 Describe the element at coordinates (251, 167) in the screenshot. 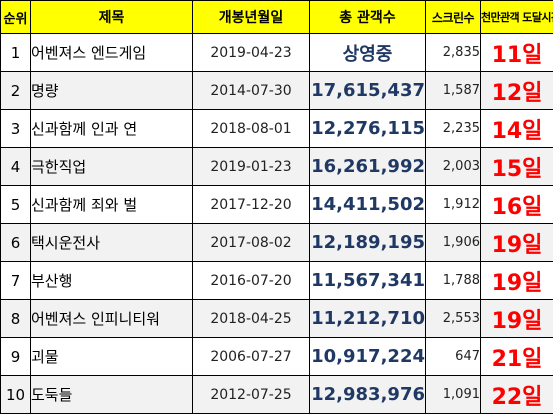

I see `release-date-cell: 2019-01-23` at that location.